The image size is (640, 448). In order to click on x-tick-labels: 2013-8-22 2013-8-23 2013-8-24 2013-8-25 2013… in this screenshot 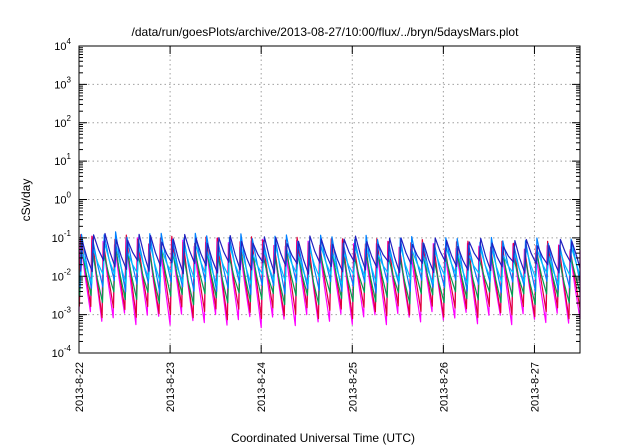, I will do `click(307, 387)`.